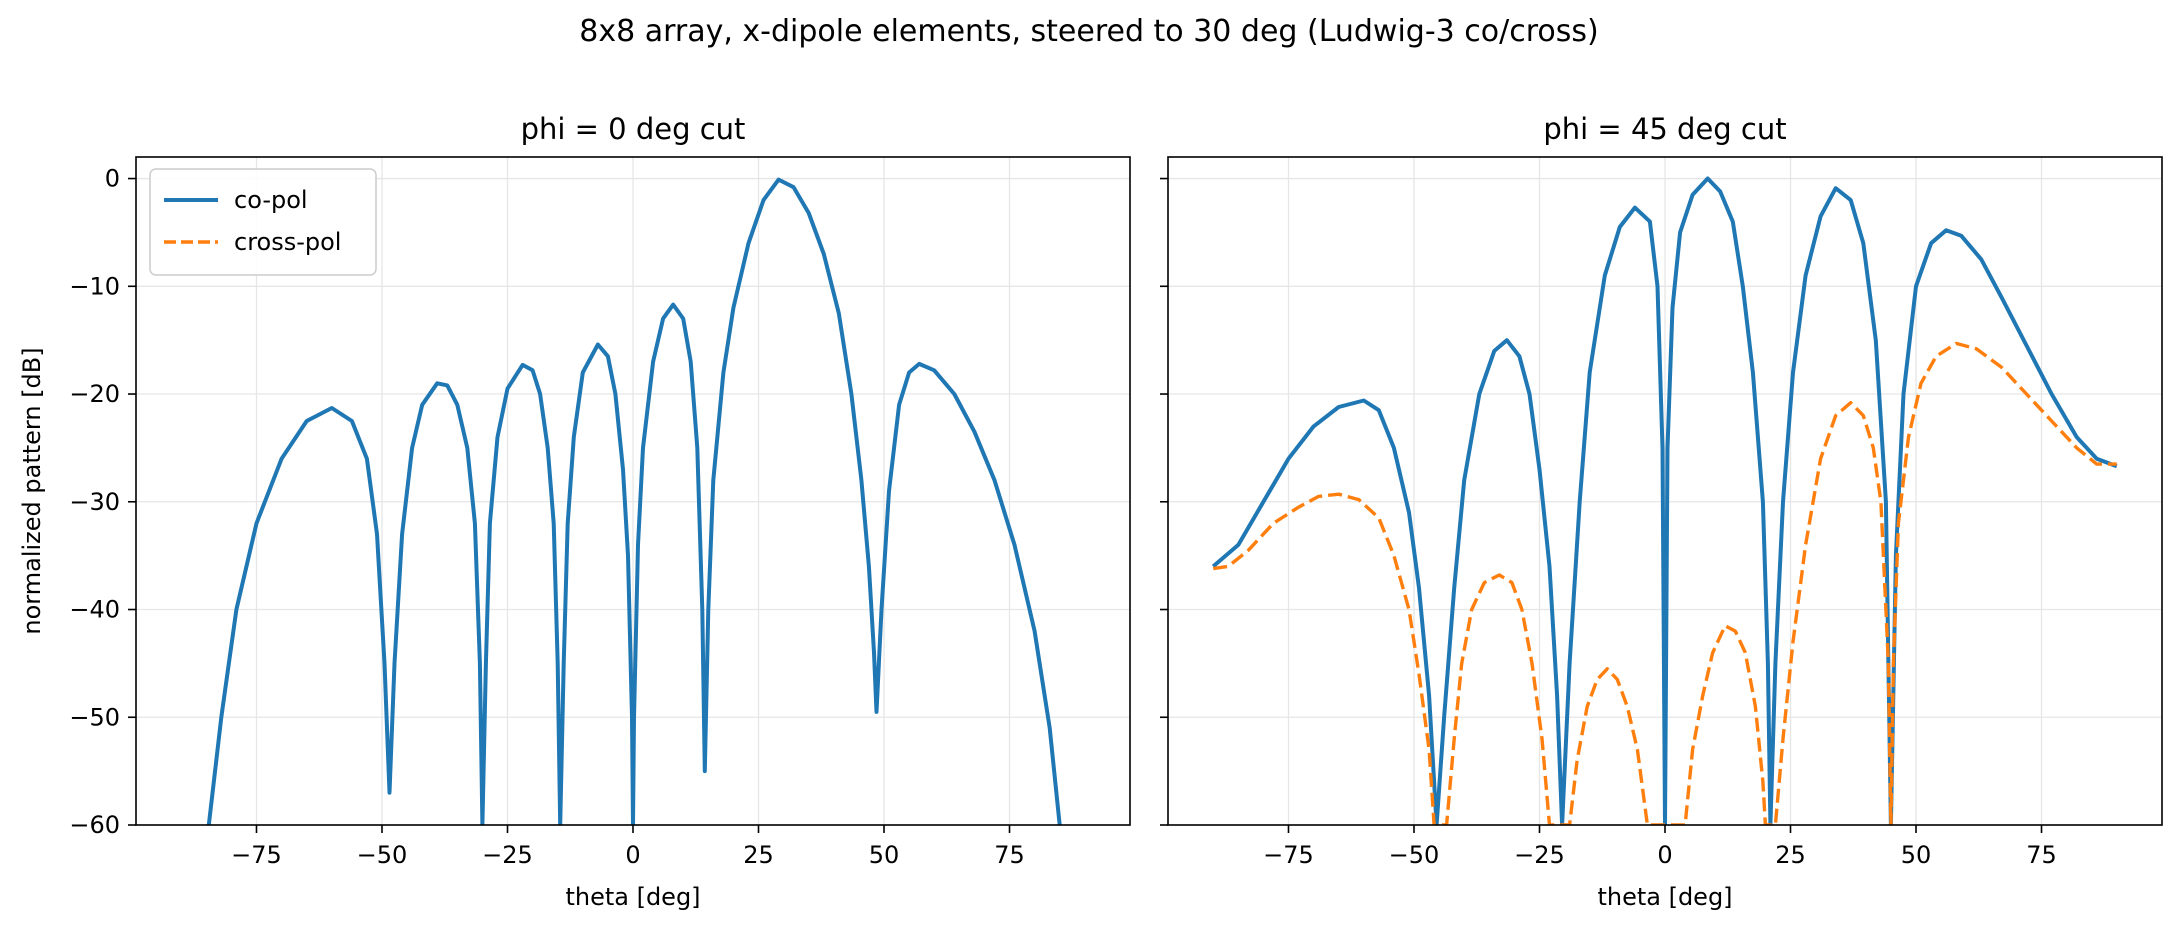 The image size is (2178, 929). Describe the element at coordinates (633, 129) in the screenshot. I see `panel-title: phi = 0 deg cut` at that location.